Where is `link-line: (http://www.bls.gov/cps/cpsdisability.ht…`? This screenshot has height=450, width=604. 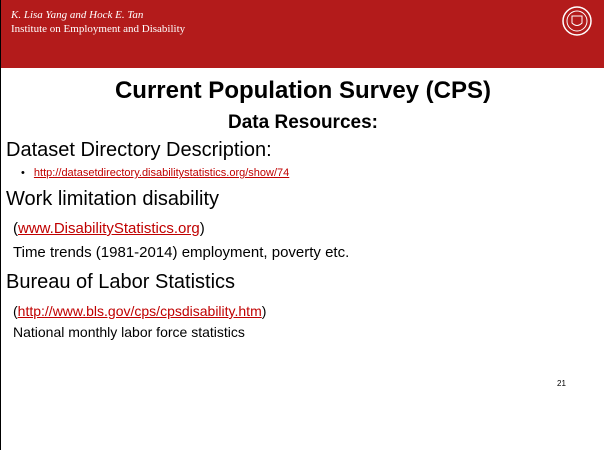 link-line: (http://www.bls.gov/cps/cpsdisability.ht… is located at coordinates (139, 311).